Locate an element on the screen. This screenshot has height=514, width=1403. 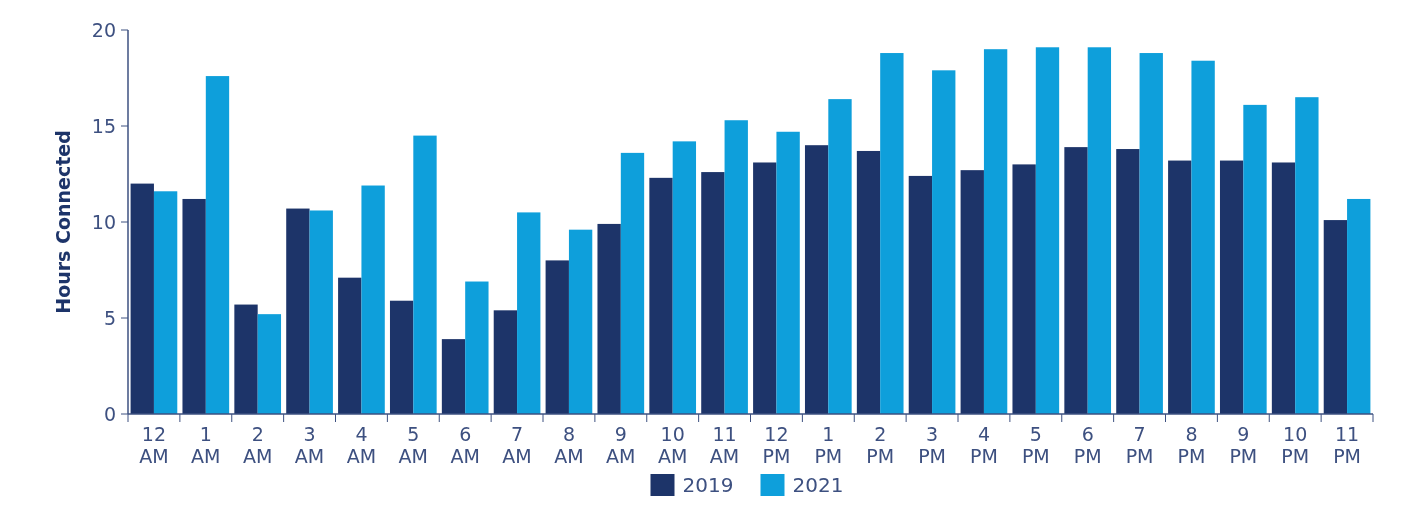
x-tick-label: 6 PM is located at coordinates (1087, 445).